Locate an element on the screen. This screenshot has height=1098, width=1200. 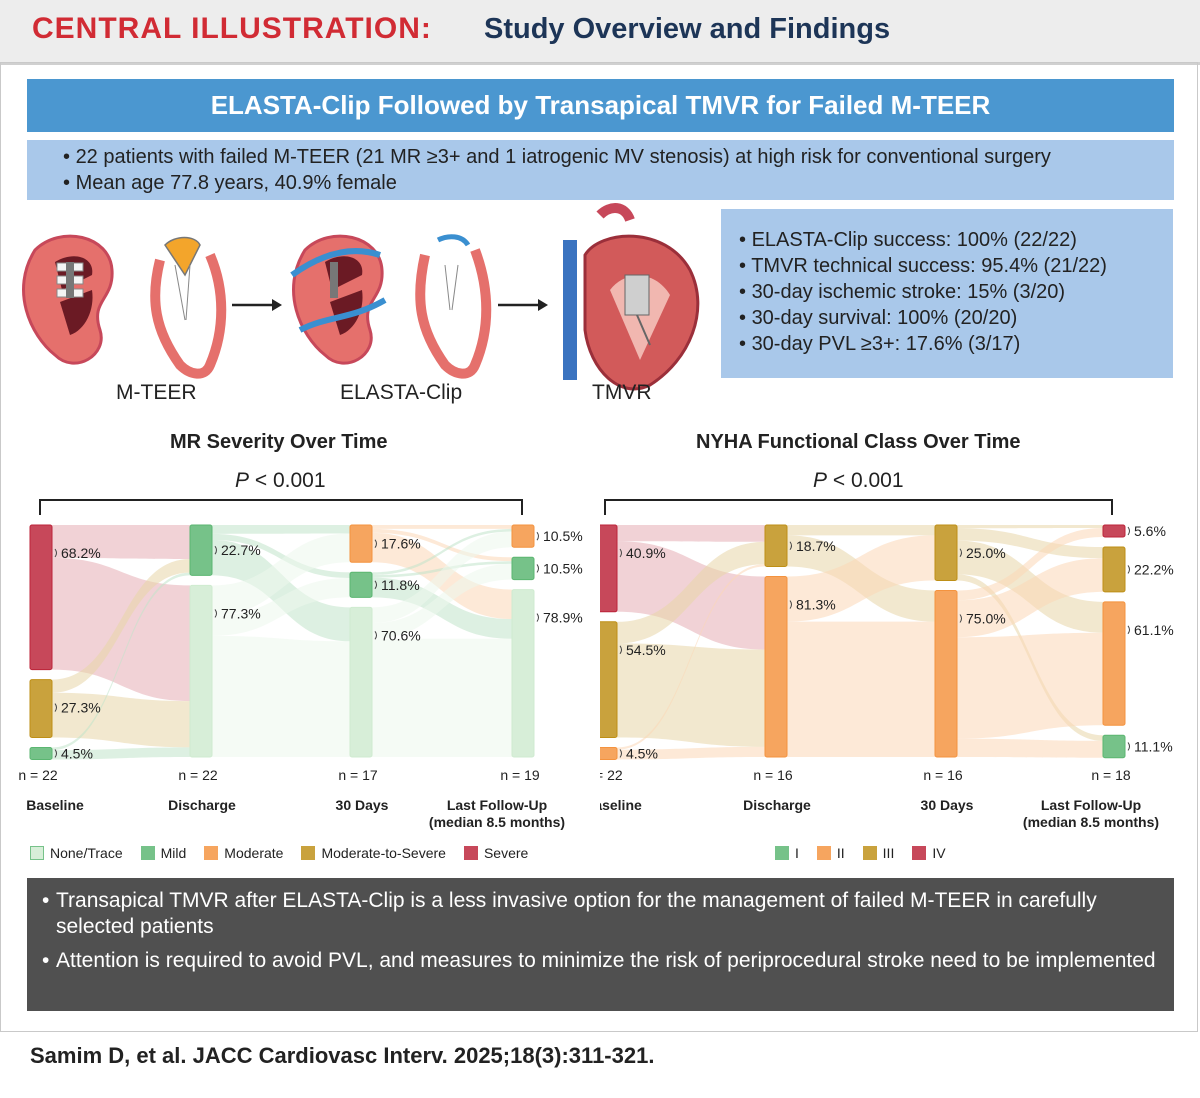
elasta-valve-icon is located at coordinates (338, 299).